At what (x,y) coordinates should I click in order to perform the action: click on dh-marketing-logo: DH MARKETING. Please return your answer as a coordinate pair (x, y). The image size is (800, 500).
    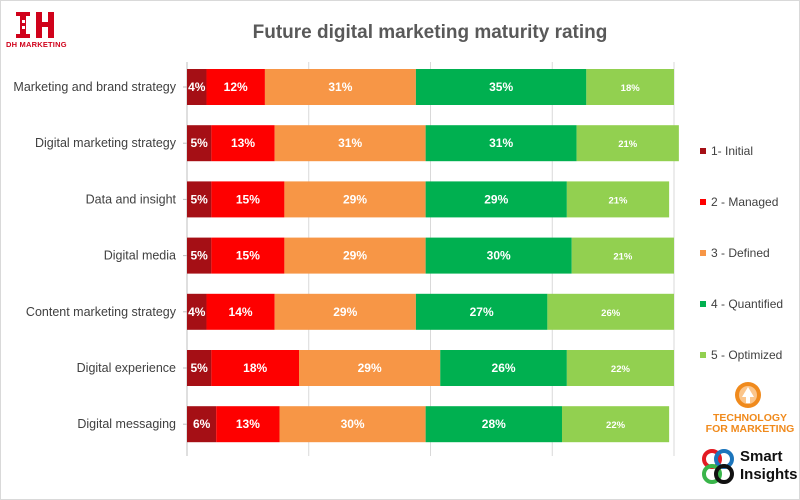
    Looking at the image, I should click on (36, 28).